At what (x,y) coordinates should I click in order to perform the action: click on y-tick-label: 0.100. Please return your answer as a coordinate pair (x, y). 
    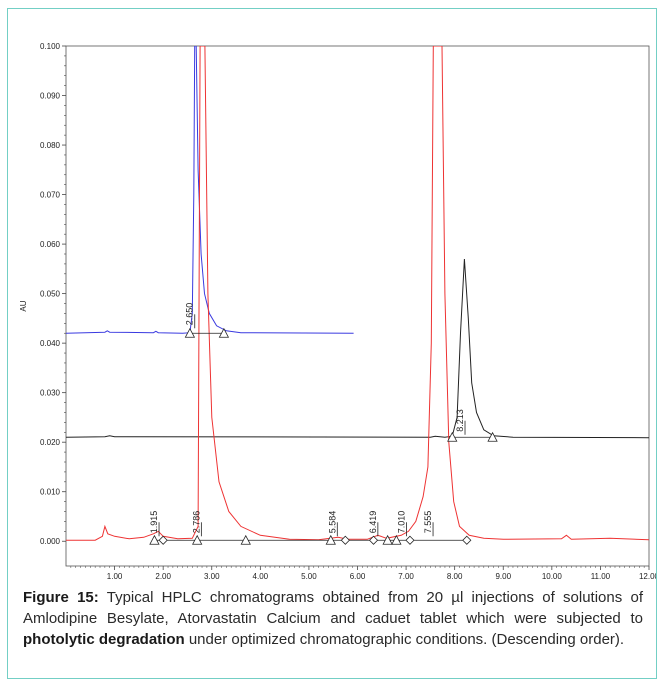
    Looking at the image, I should click on (50, 46).